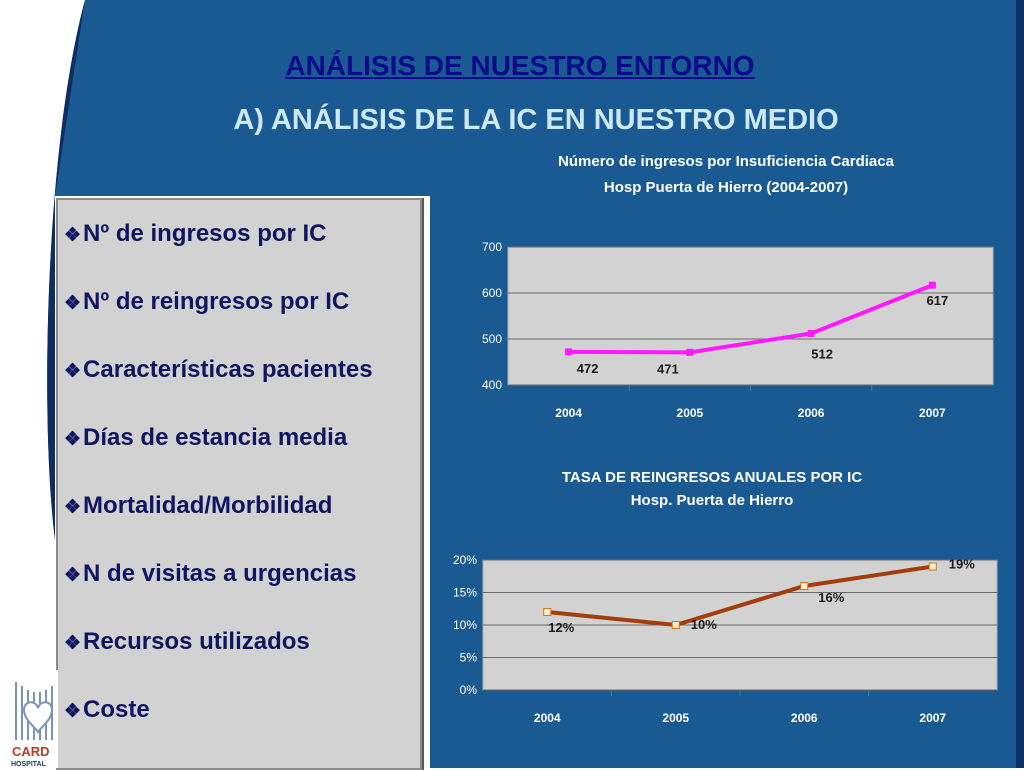  What do you see at coordinates (536, 120) in the screenshot?
I see `slide-subtitle: A) ANÁLISIS DE LA IC EN NUESTRO MEDIO` at bounding box center [536, 120].